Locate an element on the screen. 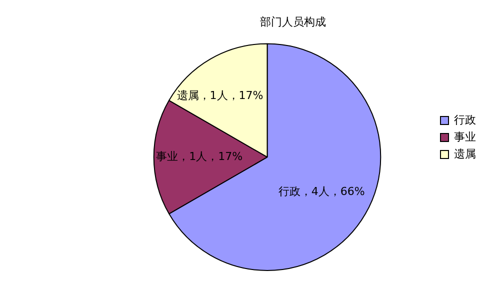 The image size is (494, 291). chart-title: 部门人员构成 is located at coordinates (293, 21).